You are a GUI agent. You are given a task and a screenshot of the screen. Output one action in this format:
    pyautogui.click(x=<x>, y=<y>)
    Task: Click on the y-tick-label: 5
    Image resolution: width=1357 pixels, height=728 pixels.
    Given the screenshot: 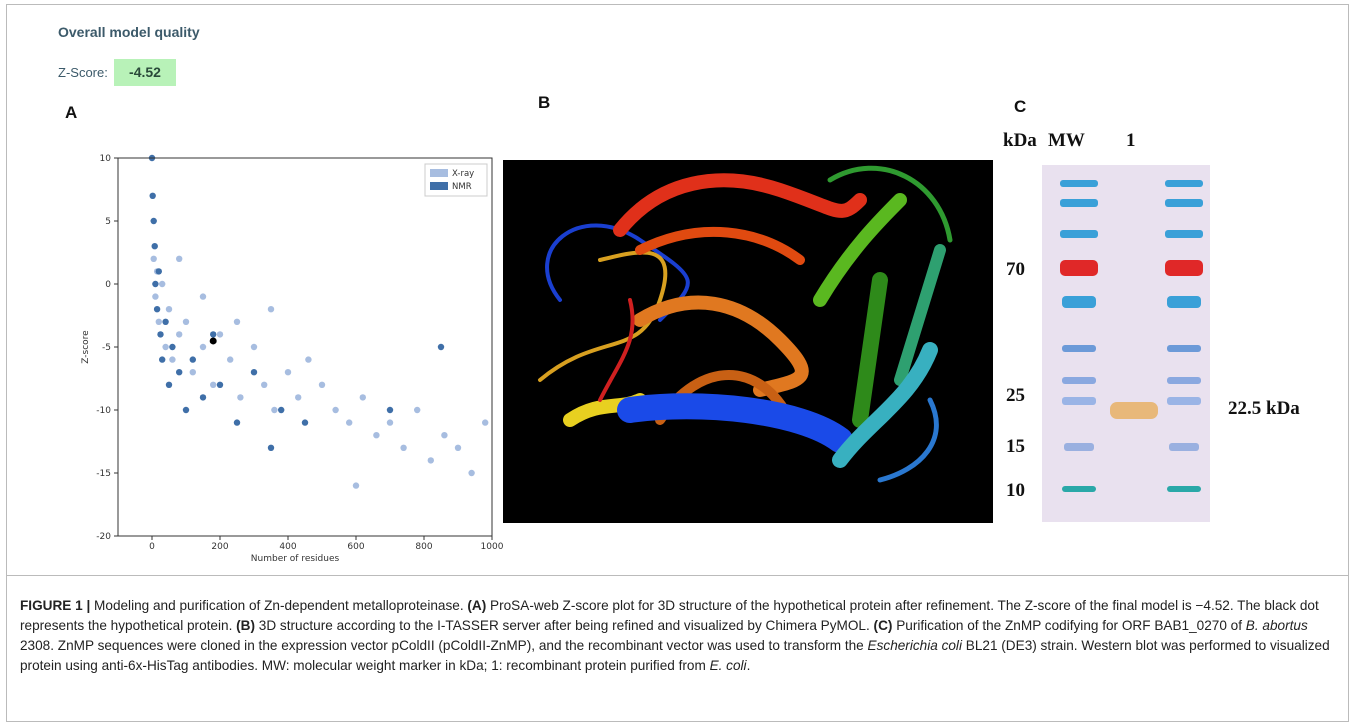 What is the action you would take?
    pyautogui.click(x=108, y=222)
    